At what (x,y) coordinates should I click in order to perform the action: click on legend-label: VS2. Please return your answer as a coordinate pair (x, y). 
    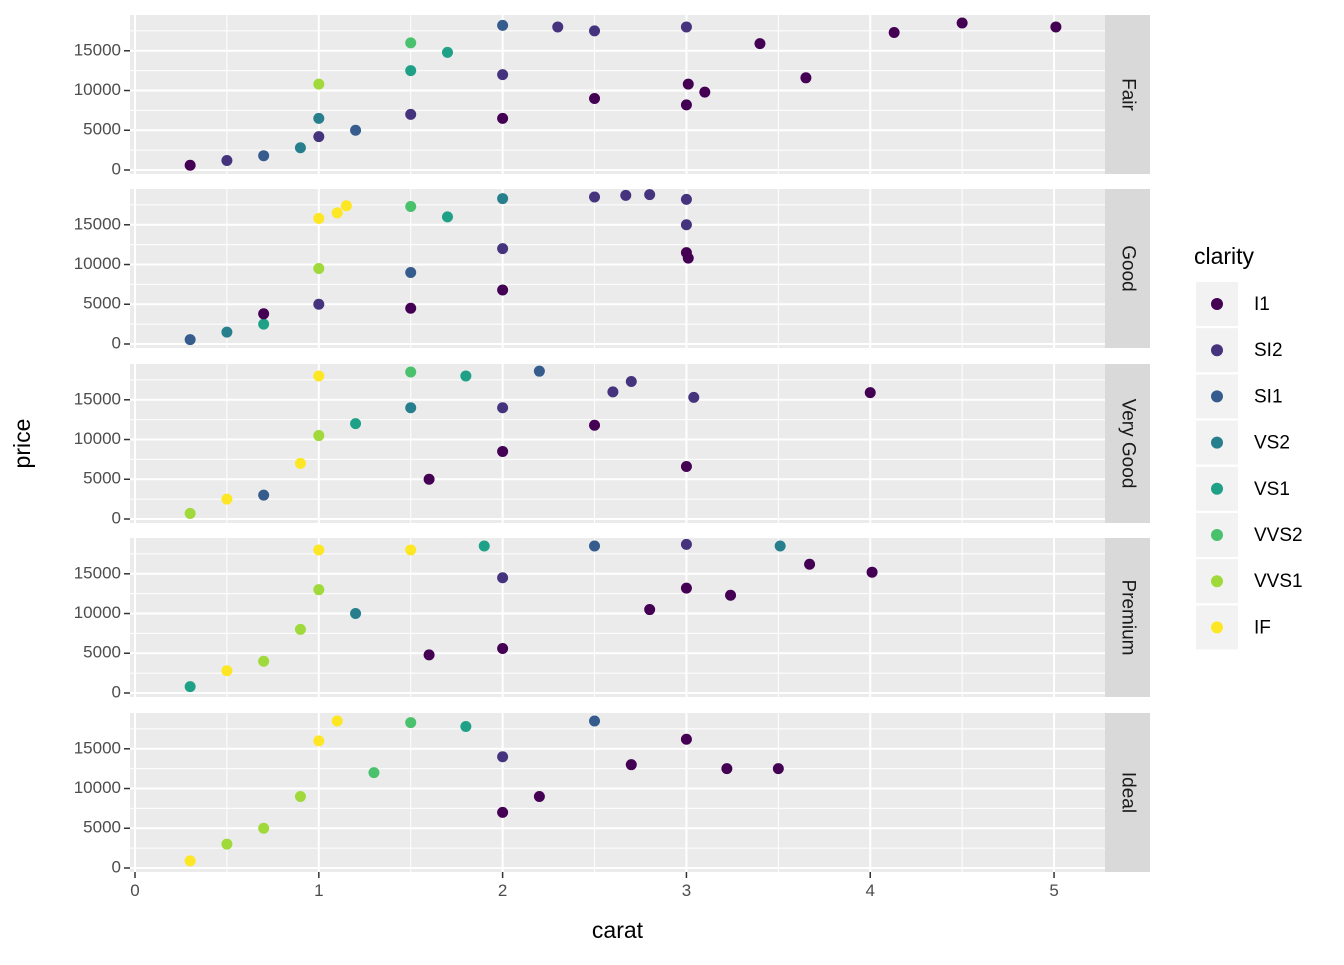
    Looking at the image, I should click on (1272, 443).